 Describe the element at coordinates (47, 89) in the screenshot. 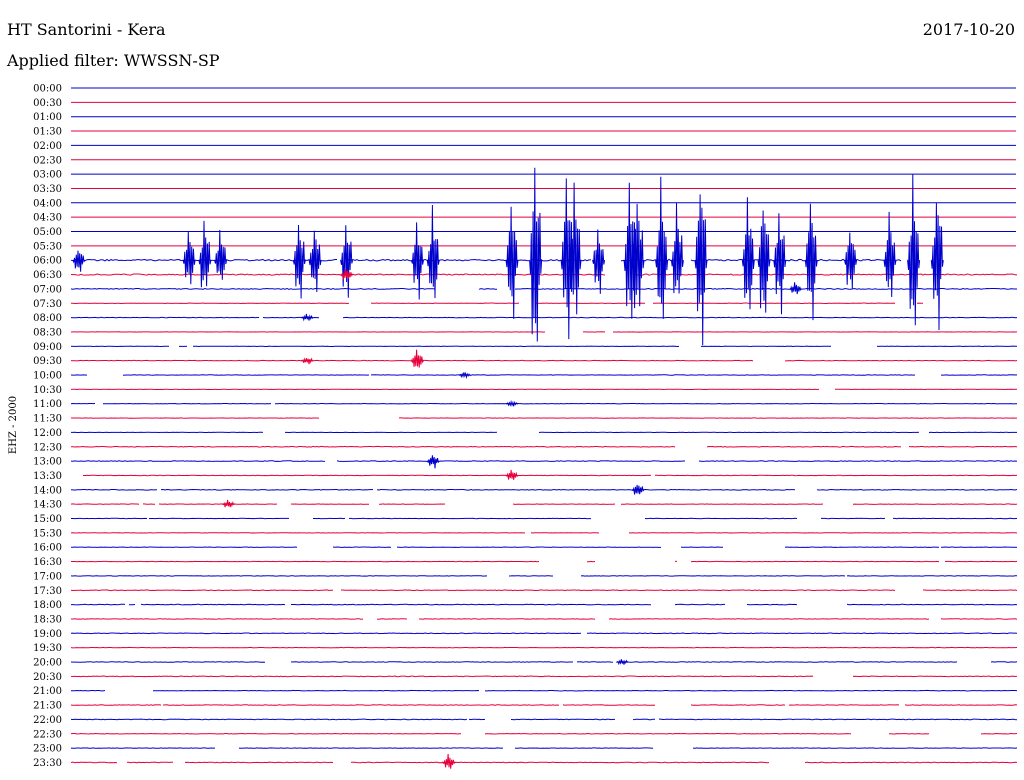

I see `y-tick-label: 00:00` at that location.